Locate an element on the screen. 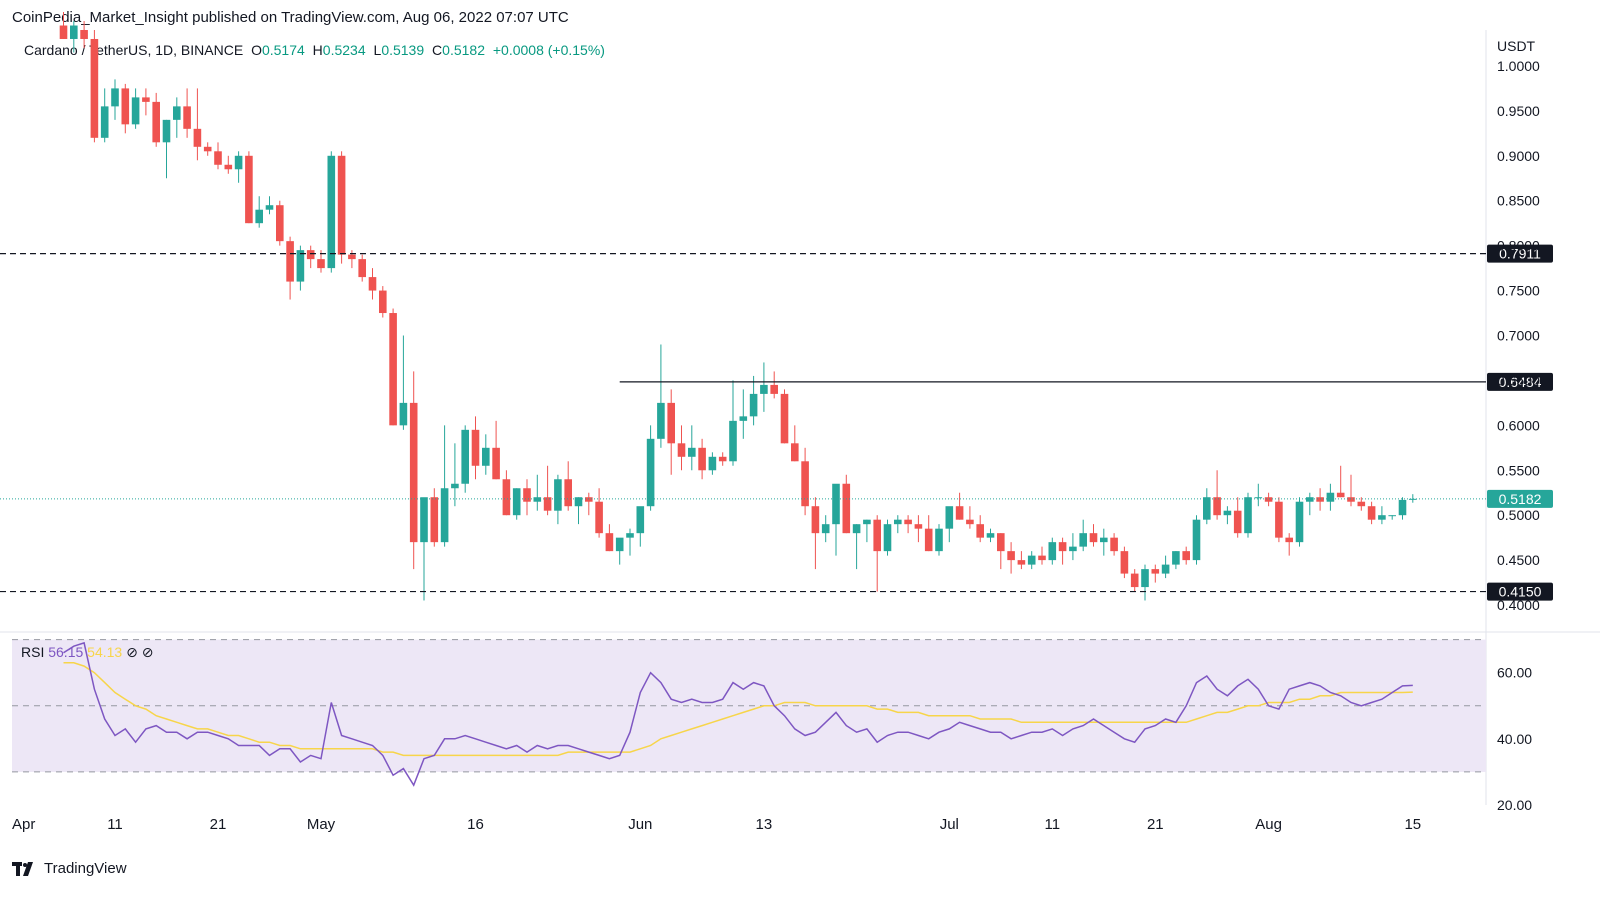 This screenshot has width=1600, height=897. change-value: +0.0008 (+0.15%) is located at coordinates (548, 50).